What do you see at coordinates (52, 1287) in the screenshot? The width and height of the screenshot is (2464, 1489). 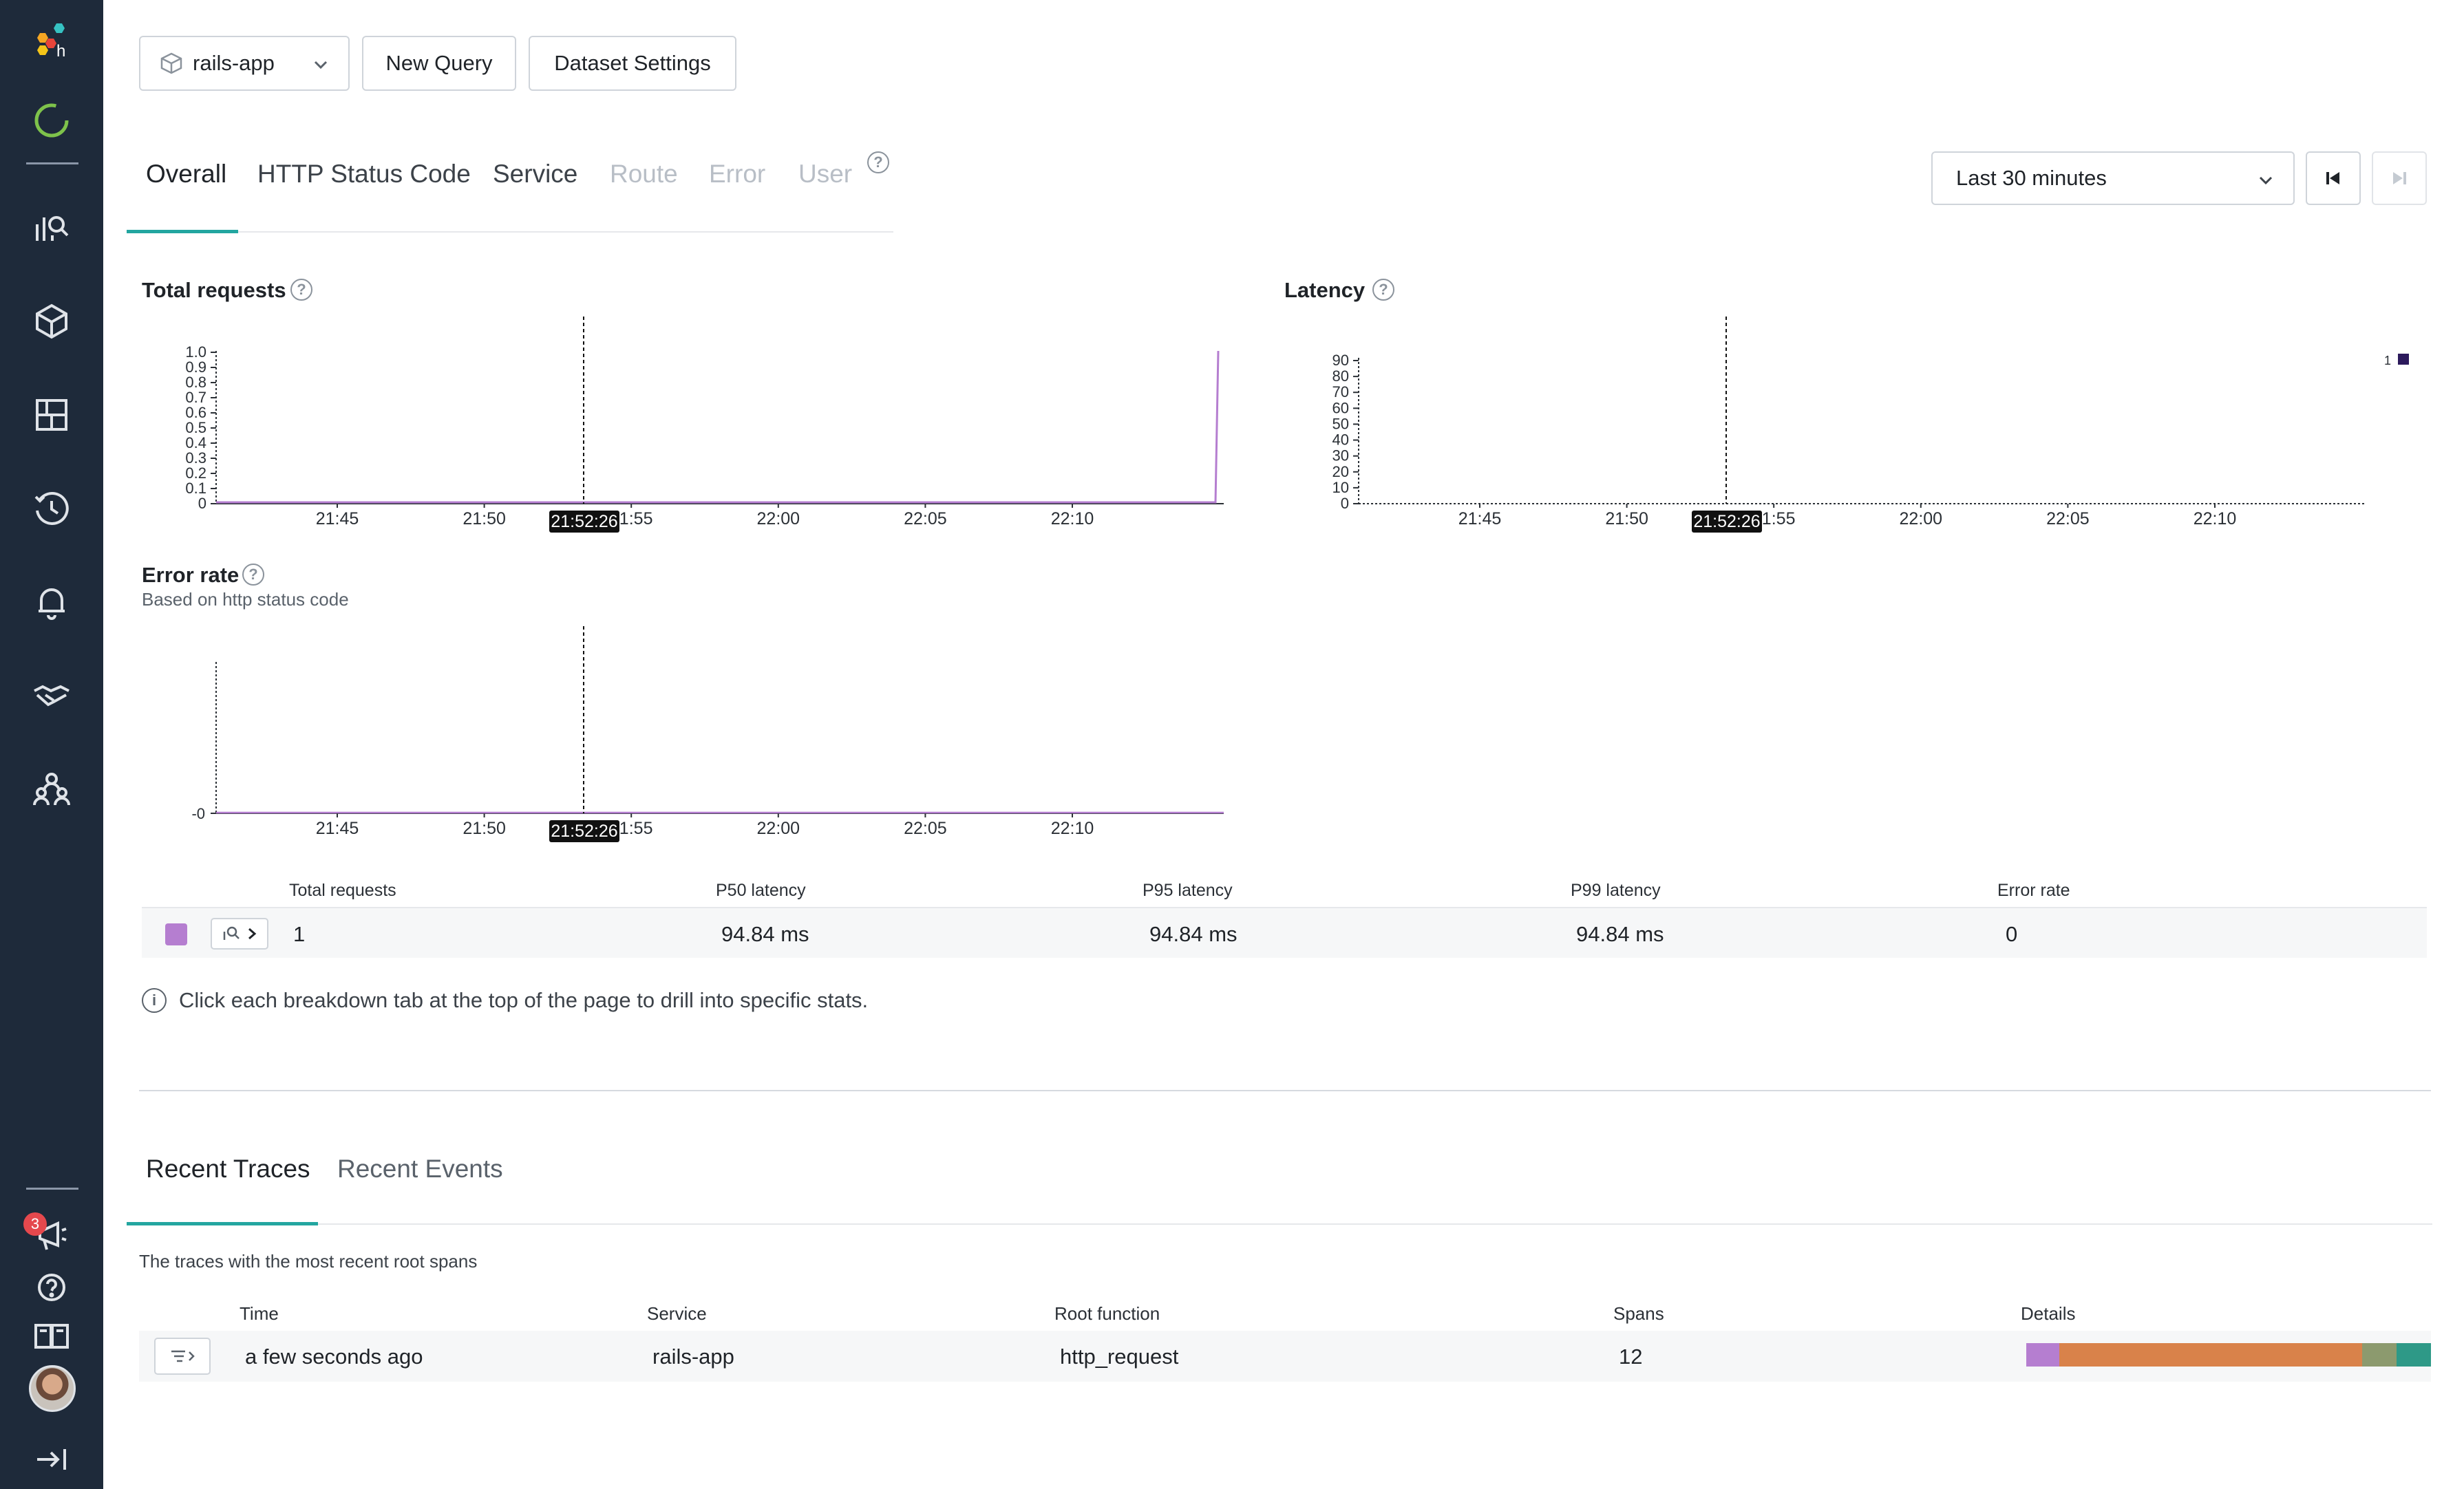 I see `help-icon` at bounding box center [52, 1287].